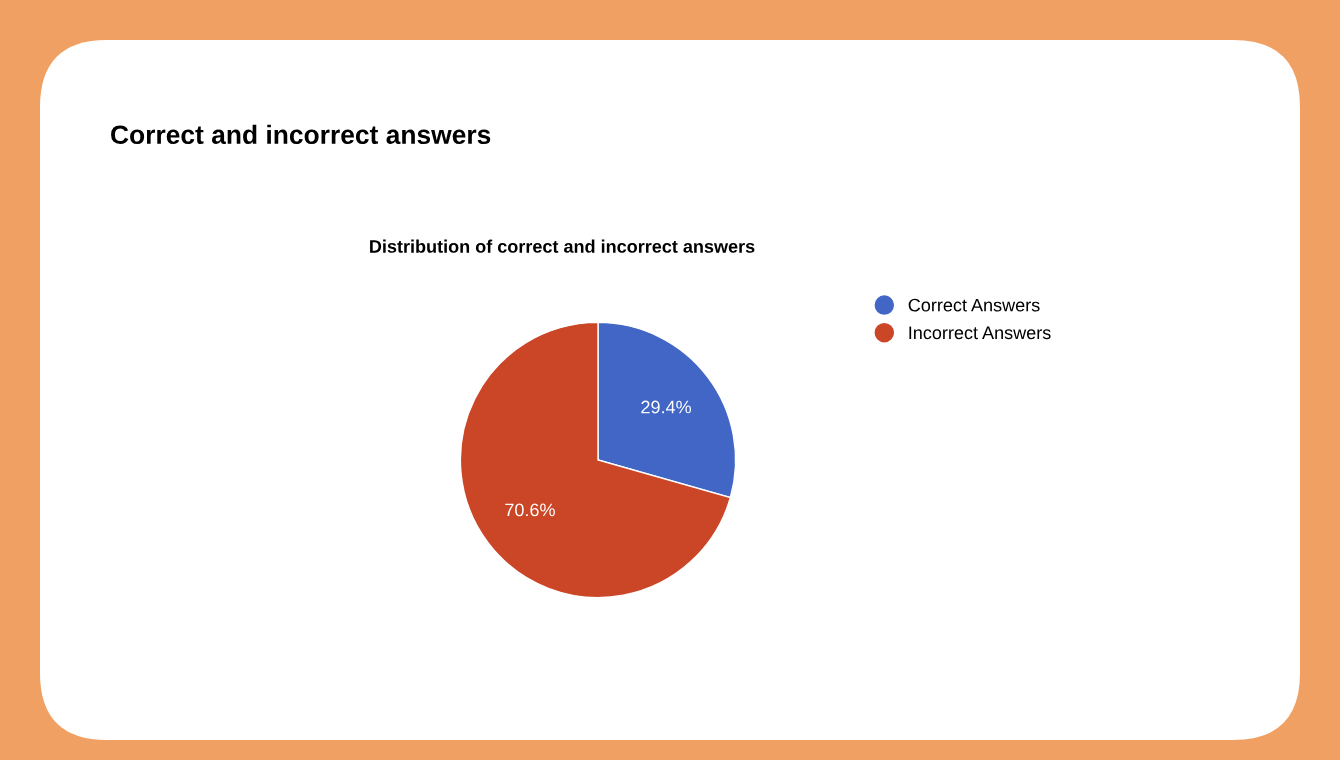 This screenshot has width=1340, height=760. What do you see at coordinates (974, 305) in the screenshot?
I see `legend-label: Correct Answers` at bounding box center [974, 305].